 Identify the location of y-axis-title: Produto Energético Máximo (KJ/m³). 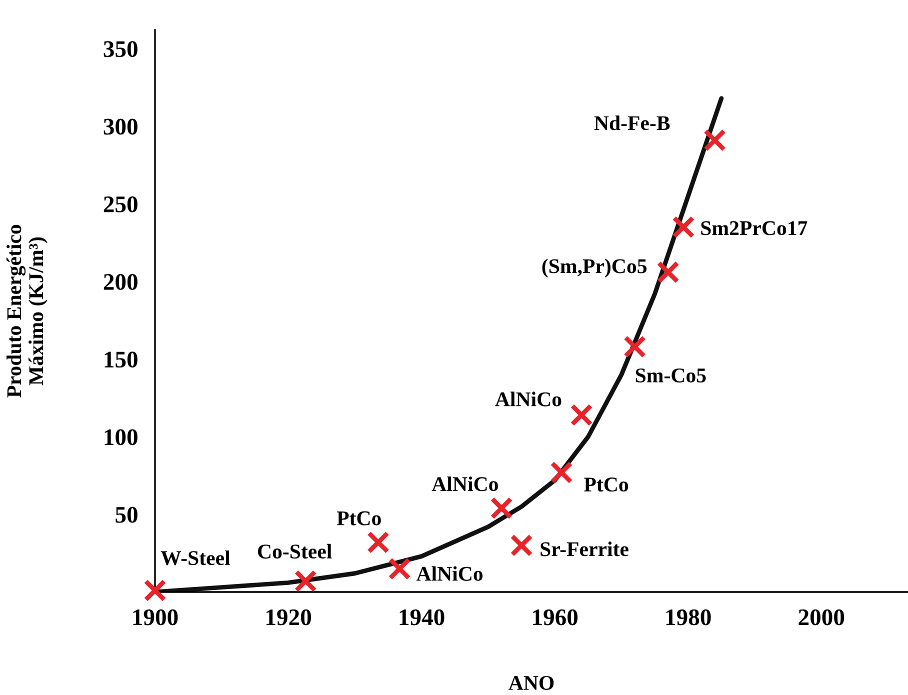
(27, 311).